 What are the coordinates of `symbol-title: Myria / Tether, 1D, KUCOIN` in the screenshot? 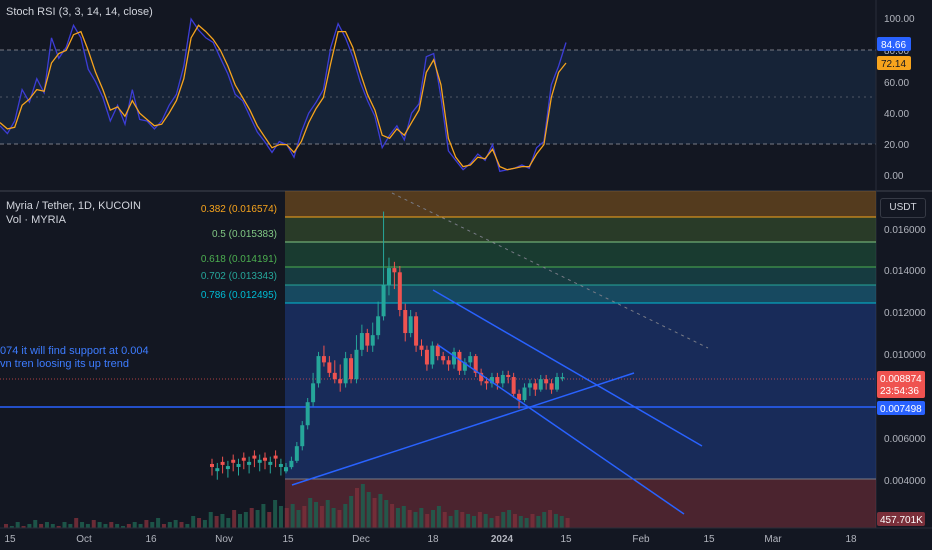 It's located at (73, 206).